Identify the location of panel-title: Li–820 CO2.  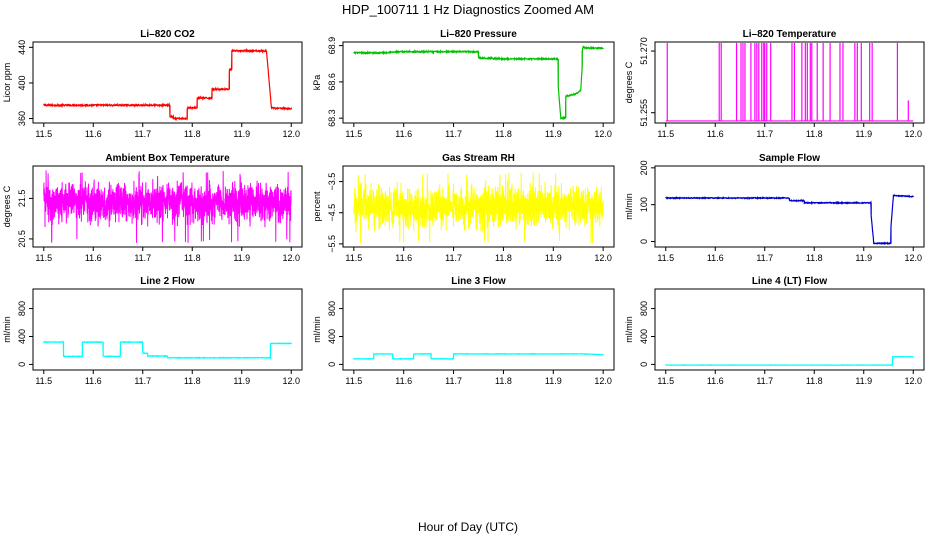
(167, 34).